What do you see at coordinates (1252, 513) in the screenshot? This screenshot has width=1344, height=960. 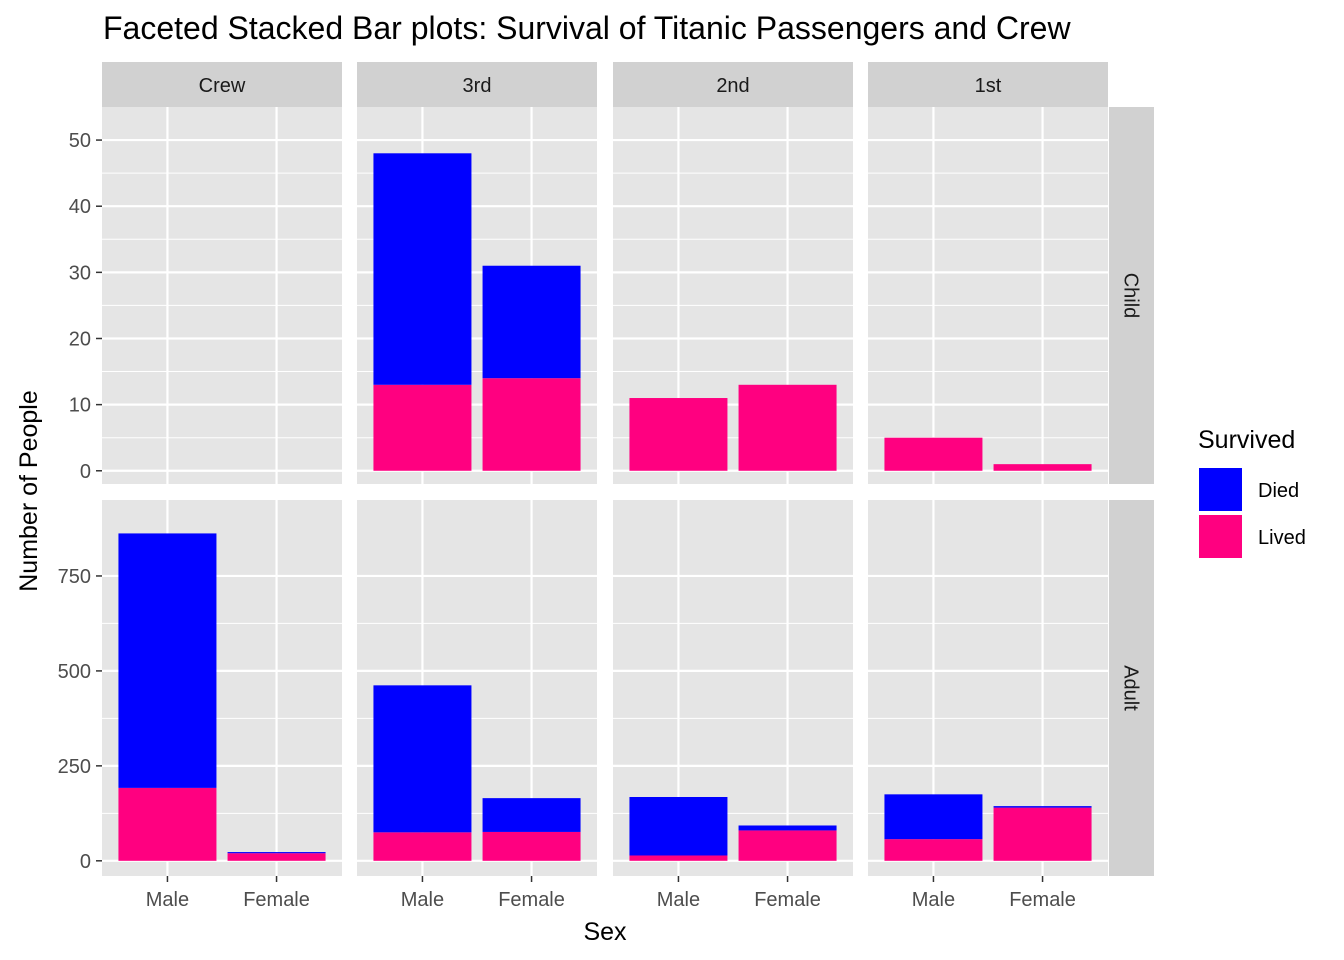 I see `legend-items: Died Lived` at bounding box center [1252, 513].